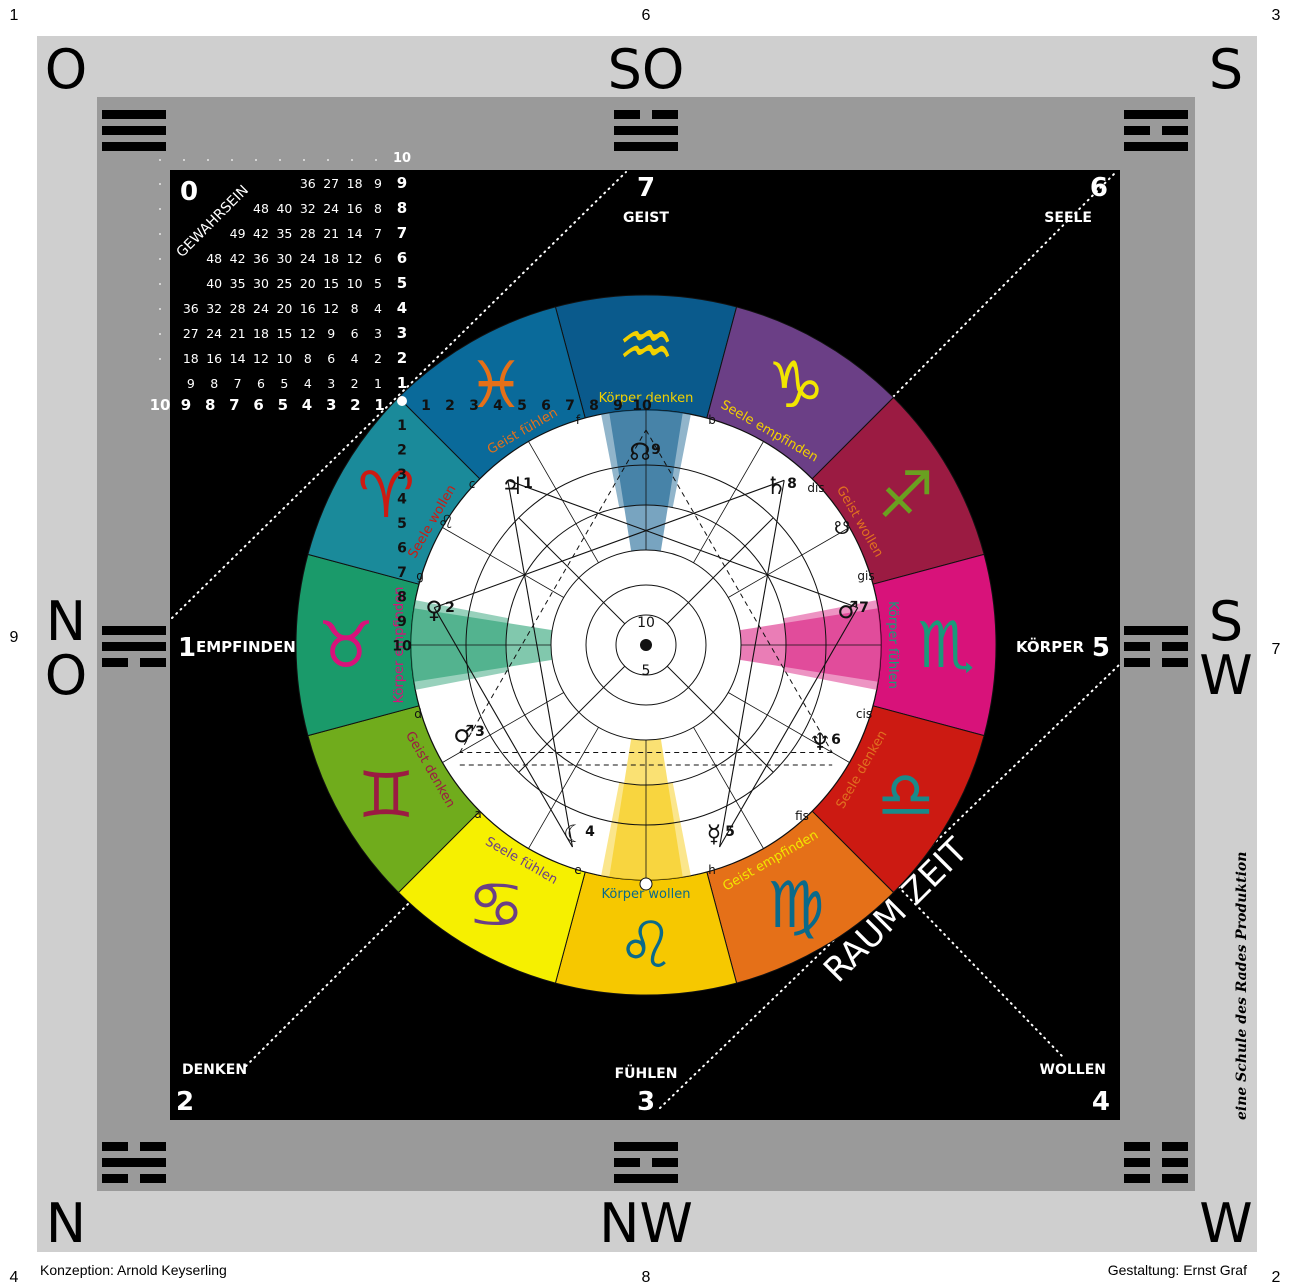 Image resolution: width=1295 pixels, height=1287 pixels. What do you see at coordinates (645, 946) in the screenshot?
I see `zodiac-glyph-icon: ♌` at bounding box center [645, 946].